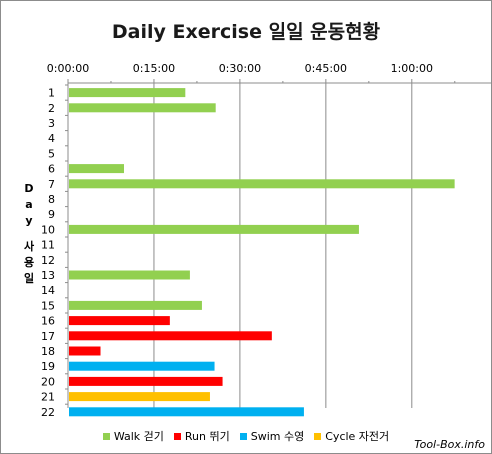 The width and height of the screenshot is (492, 454). What do you see at coordinates (357, 436) in the screenshot?
I see `legend-label: Cycle 자전거` at bounding box center [357, 436].